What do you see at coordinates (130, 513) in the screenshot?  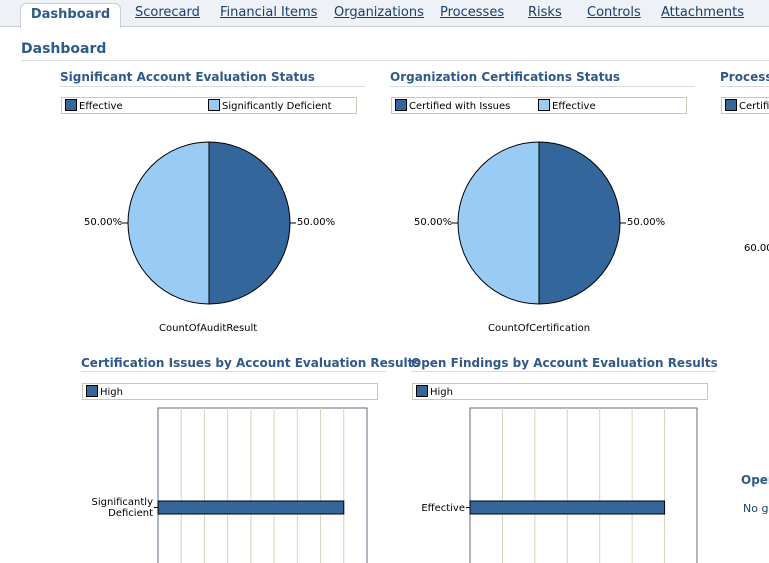 I see `bar1-category-line2: Deficient` at bounding box center [130, 513].